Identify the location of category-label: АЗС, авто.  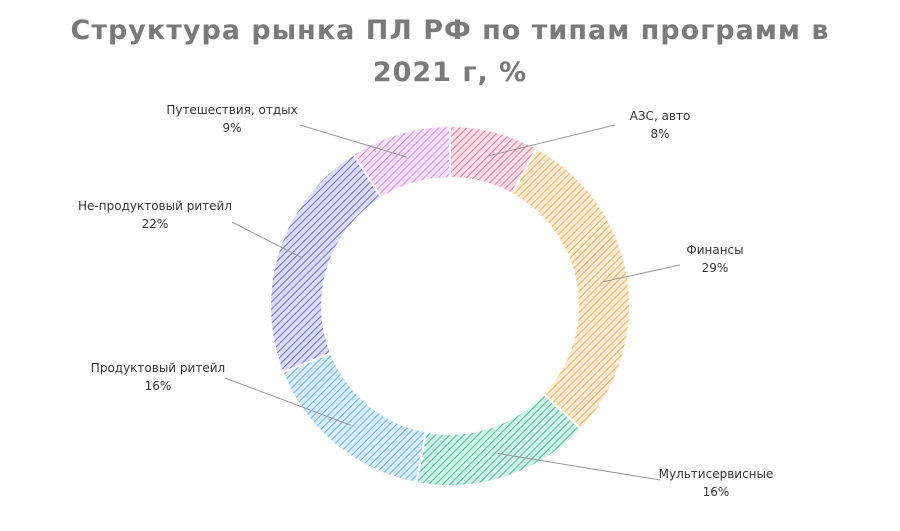
(660, 116).